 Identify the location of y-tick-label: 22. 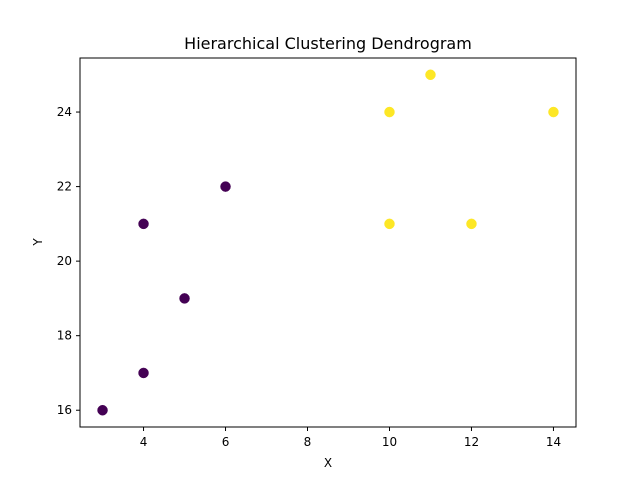
(64, 187).